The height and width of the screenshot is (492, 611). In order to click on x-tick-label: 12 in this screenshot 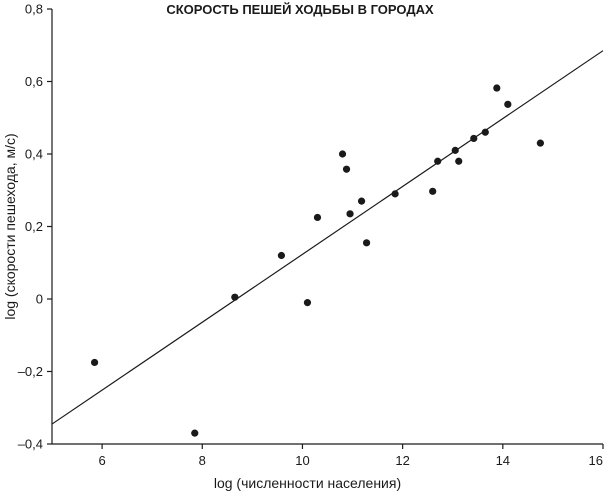, I will do `click(402, 460)`.